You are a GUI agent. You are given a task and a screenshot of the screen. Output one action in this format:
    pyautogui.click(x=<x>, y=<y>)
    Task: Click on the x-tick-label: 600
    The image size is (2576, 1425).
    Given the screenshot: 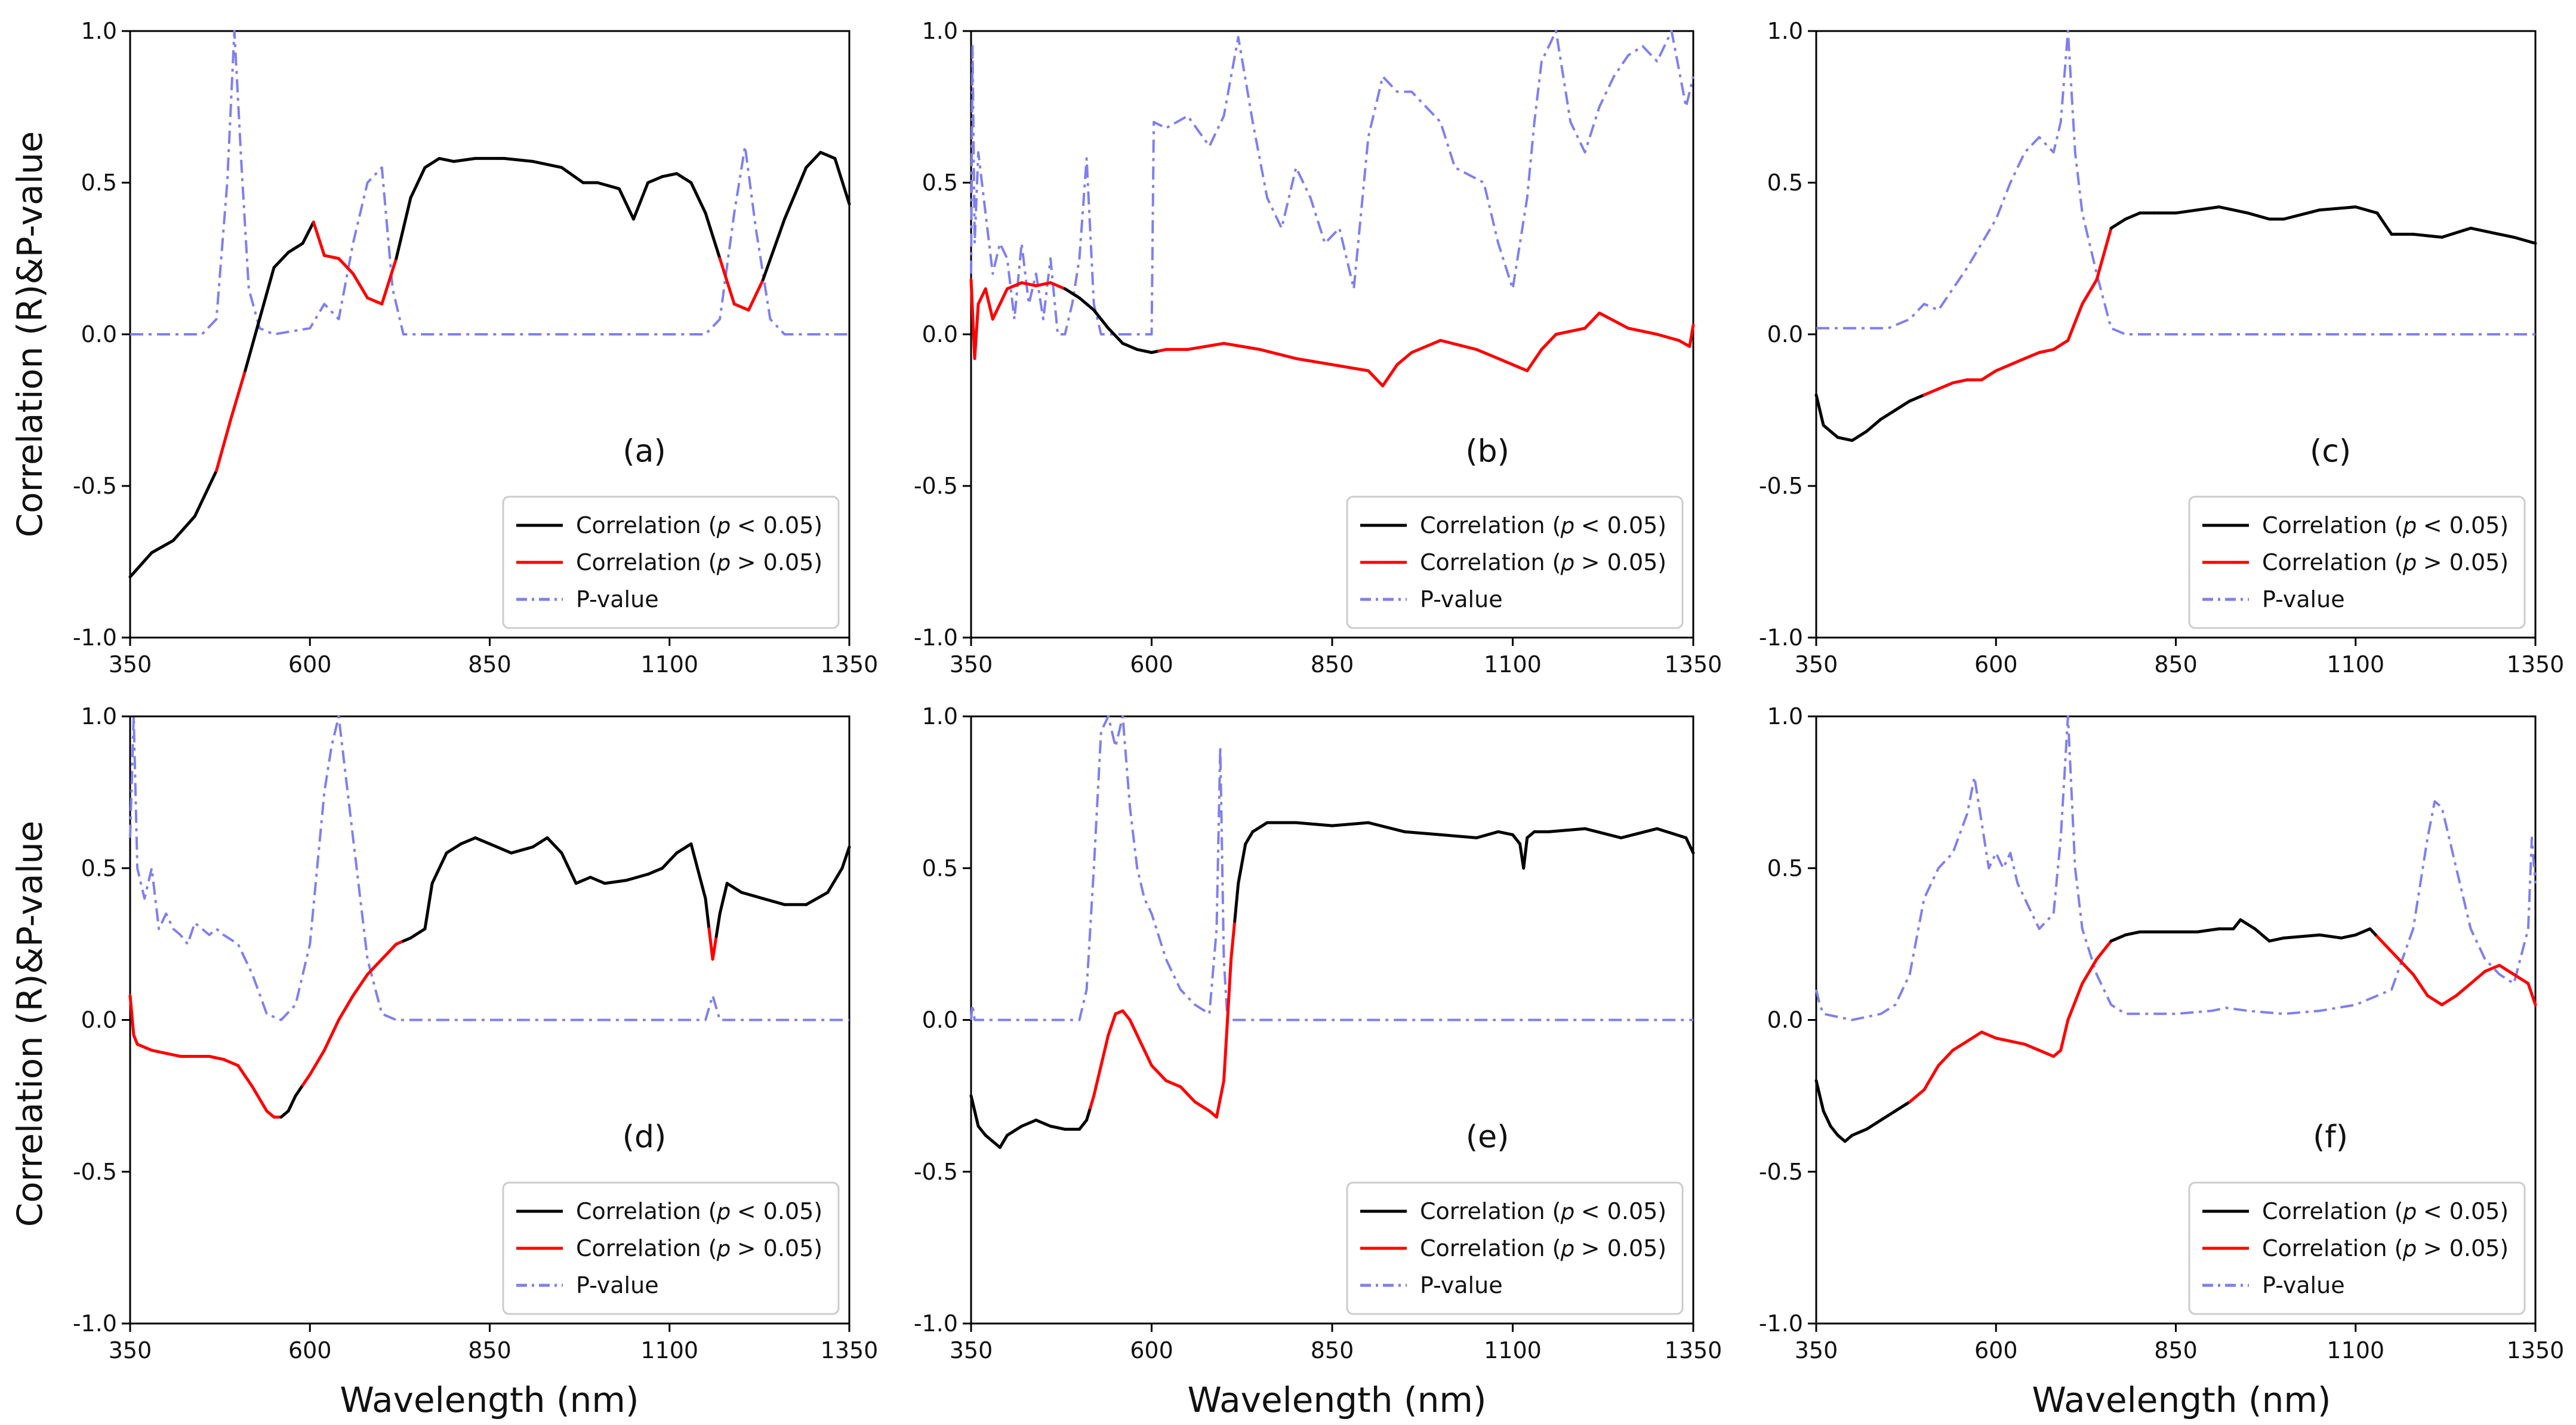 What is the action you would take?
    pyautogui.click(x=1996, y=1350)
    